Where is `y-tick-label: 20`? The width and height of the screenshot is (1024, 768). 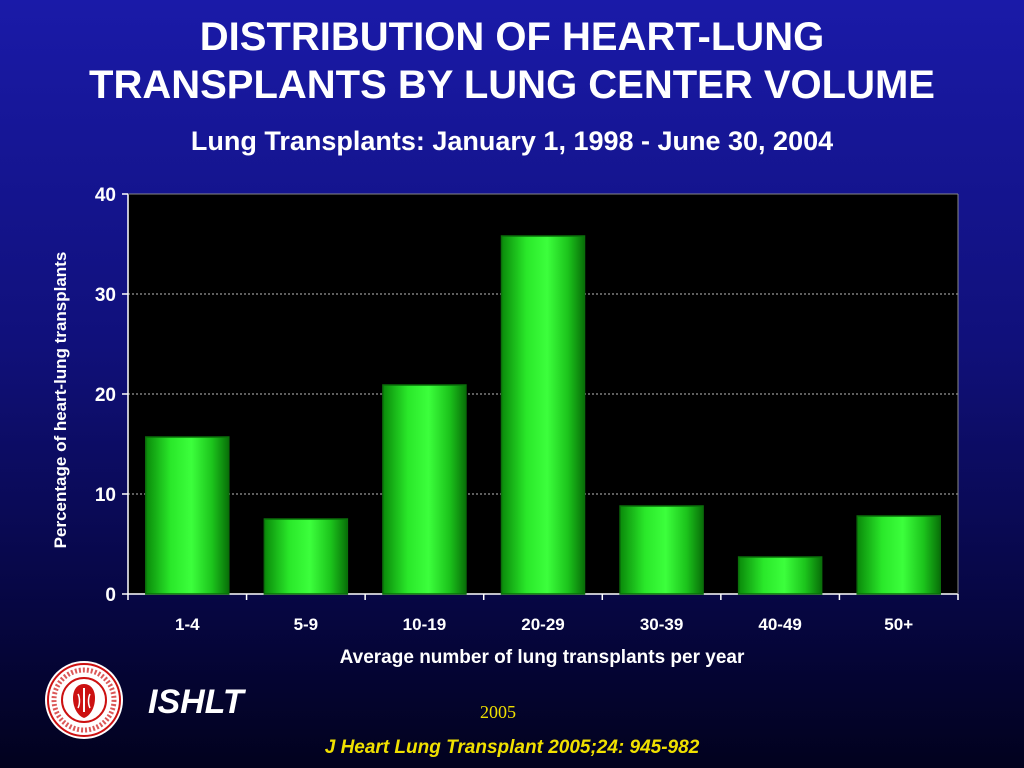 y-tick-label: 20 is located at coordinates (105, 395).